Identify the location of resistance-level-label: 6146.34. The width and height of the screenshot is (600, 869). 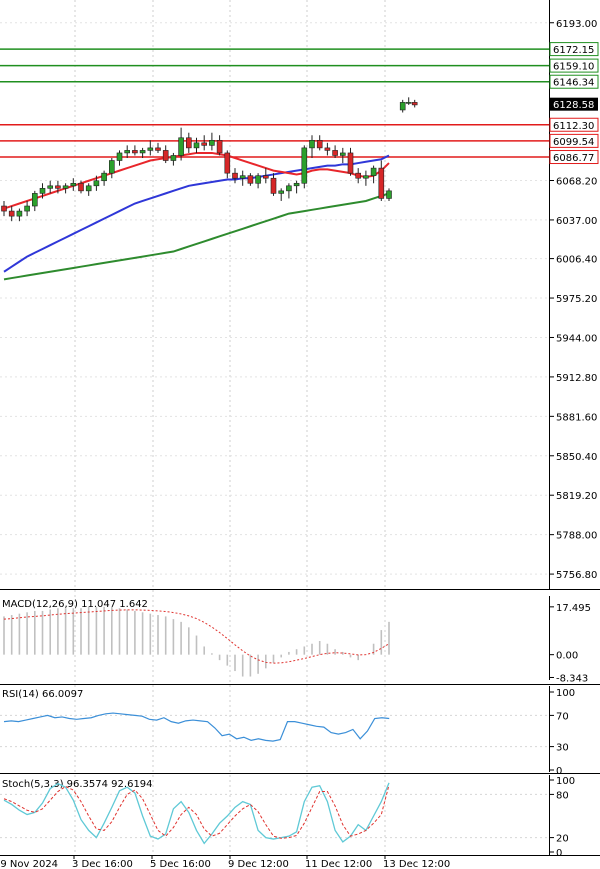
(573, 83).